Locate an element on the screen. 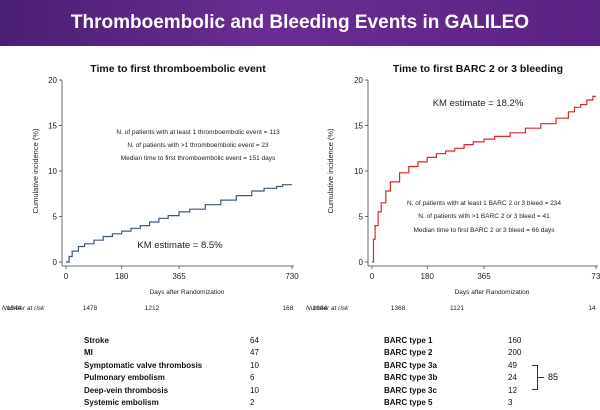 This screenshot has width=600, height=410. right-table-row-label: BARC type 3c is located at coordinates (410, 390).